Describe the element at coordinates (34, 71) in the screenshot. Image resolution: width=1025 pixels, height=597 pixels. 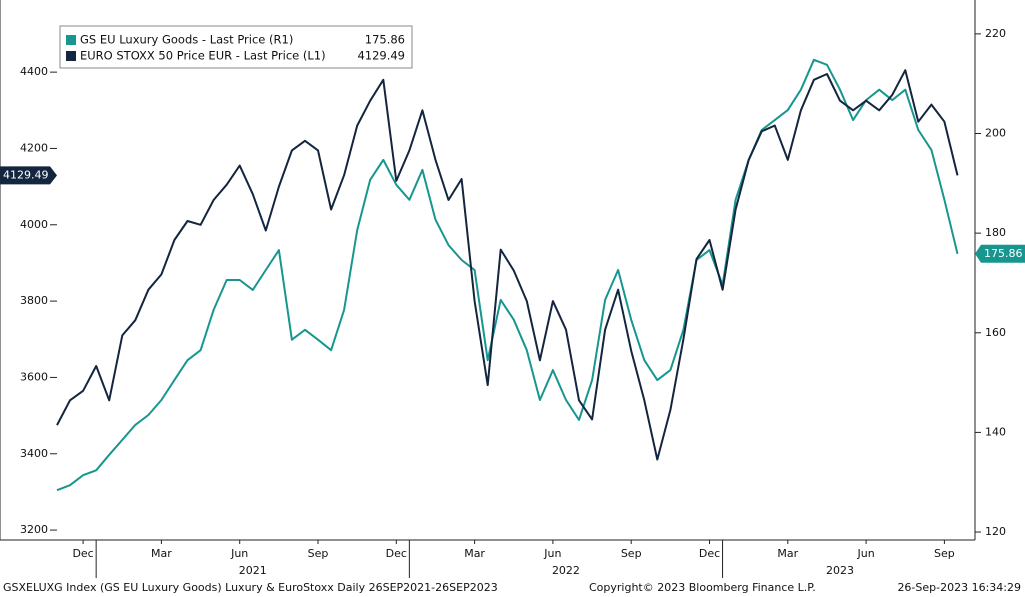
I see `y-tick-label: 4400` at that location.